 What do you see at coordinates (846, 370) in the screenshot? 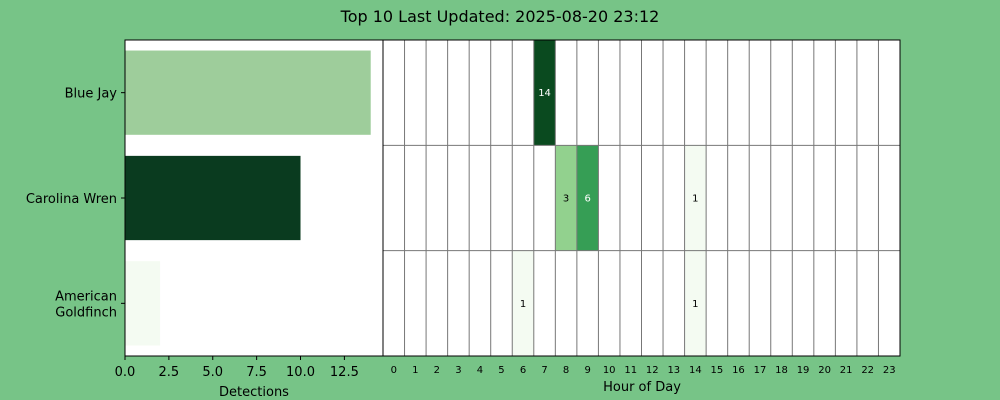
I see `hour-tick-label: 21` at bounding box center [846, 370].